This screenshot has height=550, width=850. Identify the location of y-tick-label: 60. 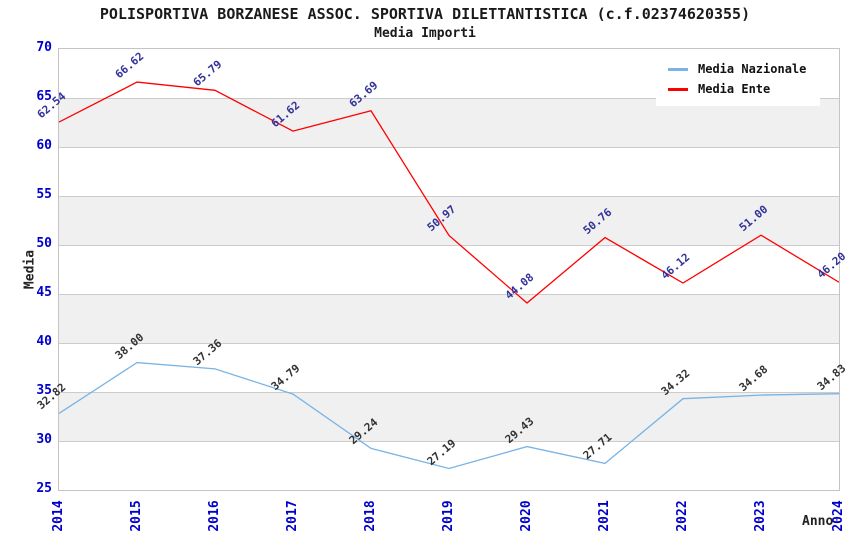
(44, 145).